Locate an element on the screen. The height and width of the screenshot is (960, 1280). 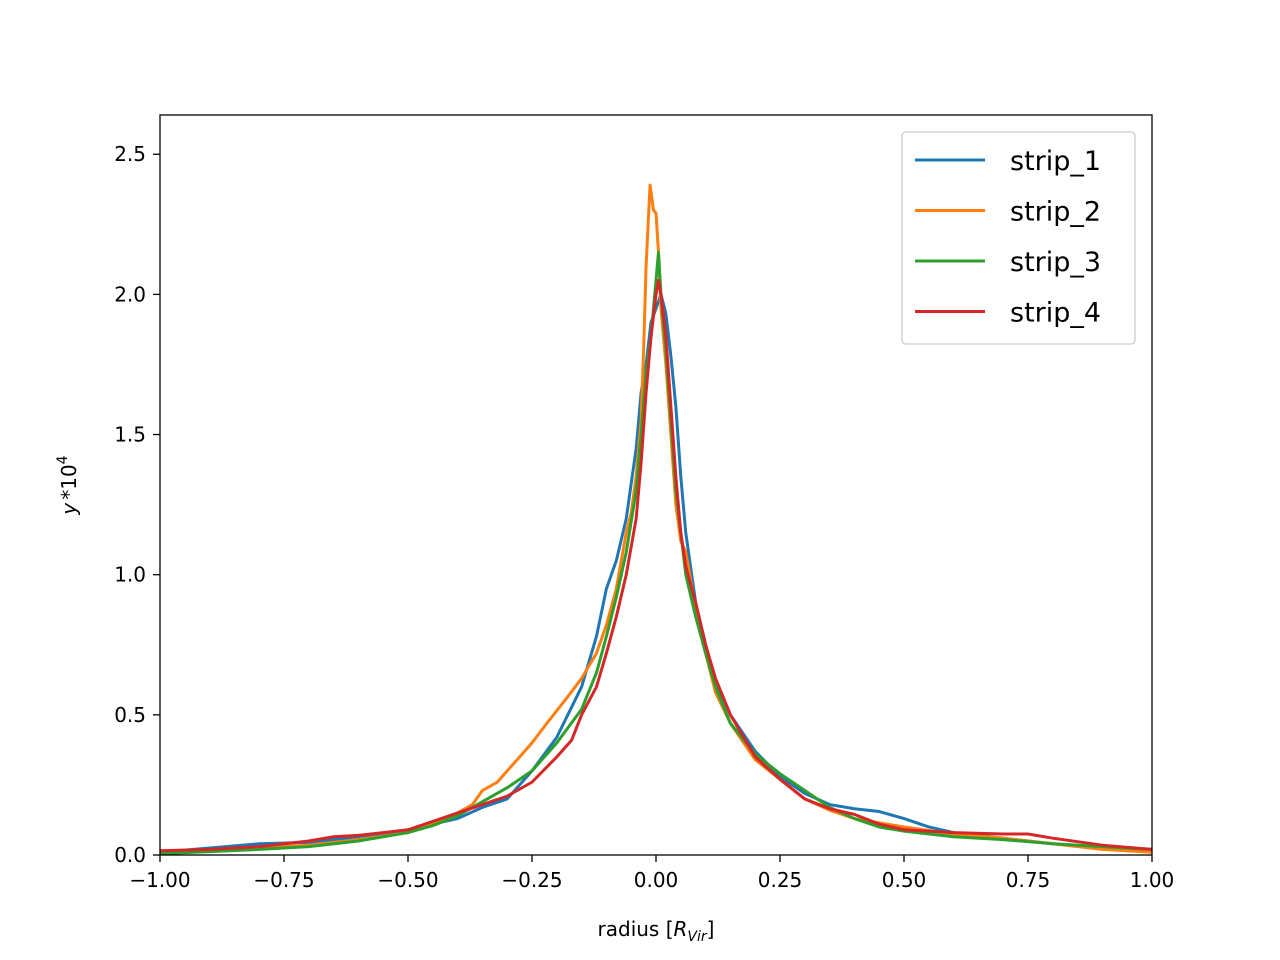
x-tick-label: 0.00 is located at coordinates (656, 880).